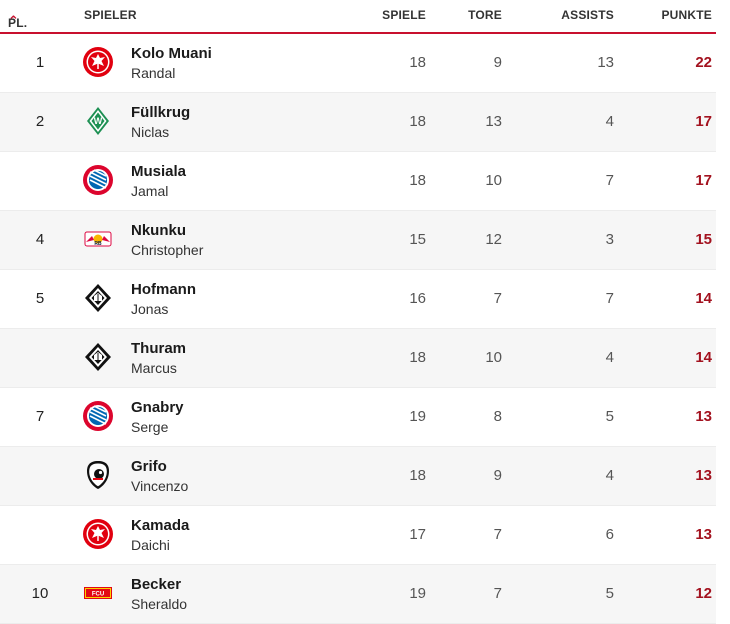  I want to click on player-first-name: Vincenzo, so click(160, 486).